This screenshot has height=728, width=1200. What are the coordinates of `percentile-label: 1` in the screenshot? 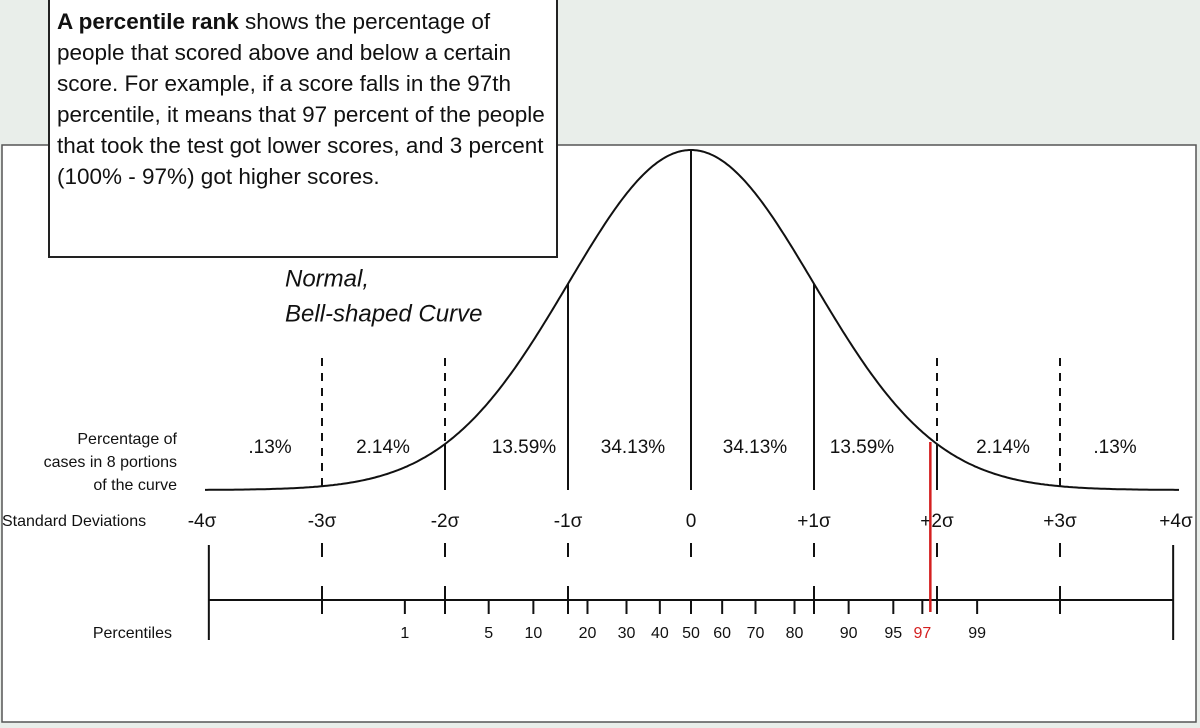 It's located at (404, 633).